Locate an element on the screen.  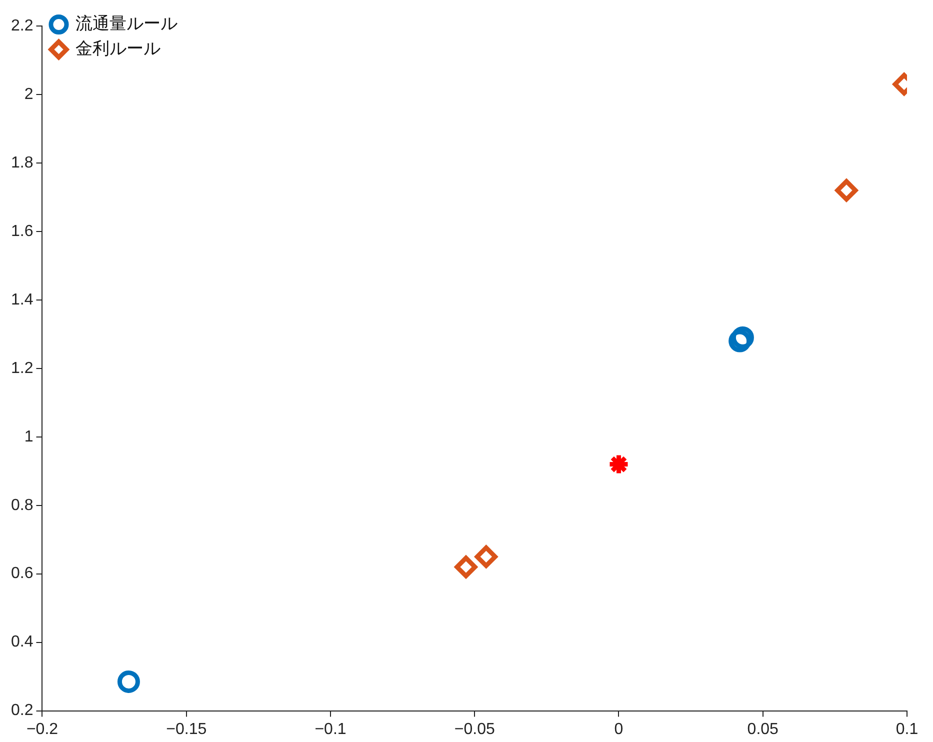
y-tick-label: 1 is located at coordinates (29, 437).